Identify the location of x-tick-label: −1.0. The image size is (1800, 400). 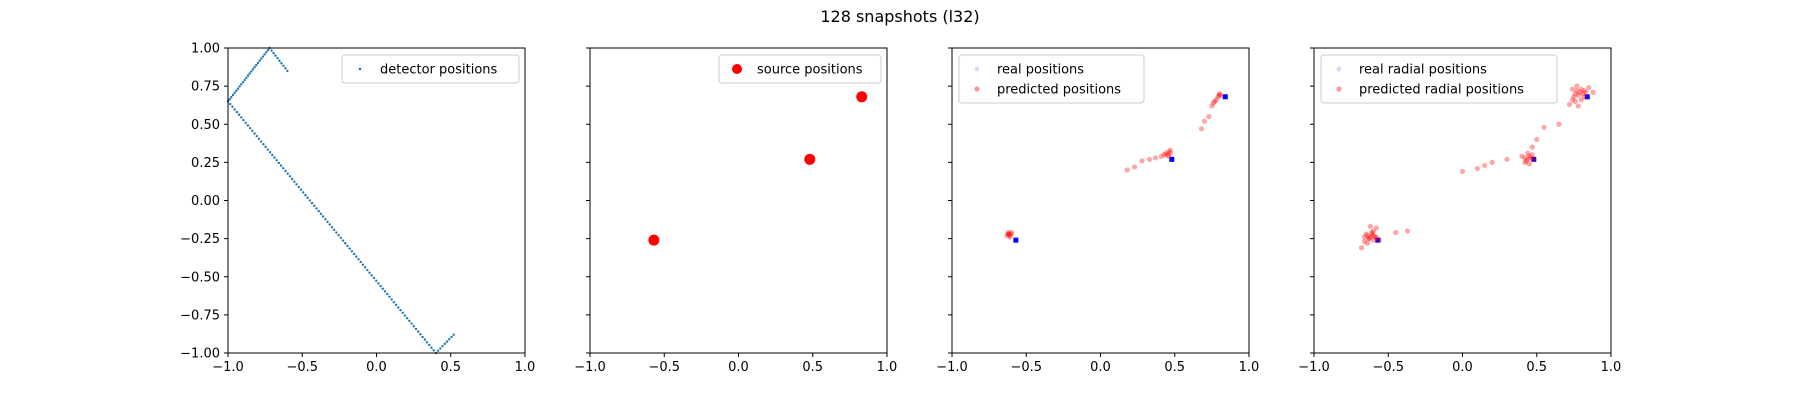
(228, 367).